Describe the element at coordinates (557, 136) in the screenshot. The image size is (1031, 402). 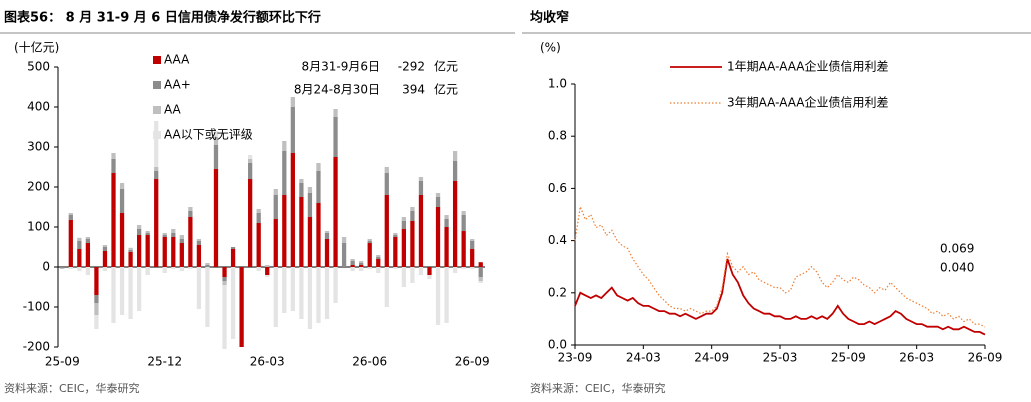
I see `y-tick-label: 0.8` at that location.